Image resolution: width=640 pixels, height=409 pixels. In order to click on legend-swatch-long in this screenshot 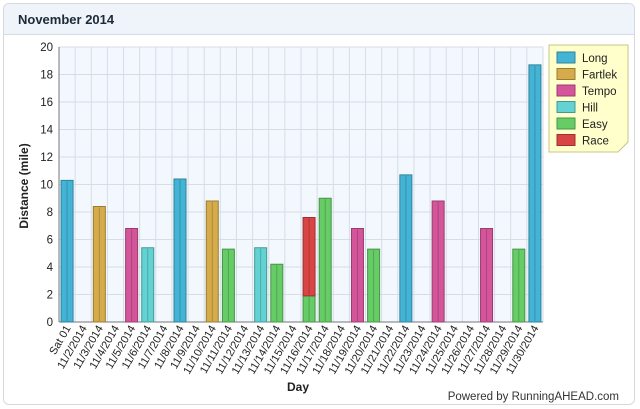, I will do `click(566, 57)`.